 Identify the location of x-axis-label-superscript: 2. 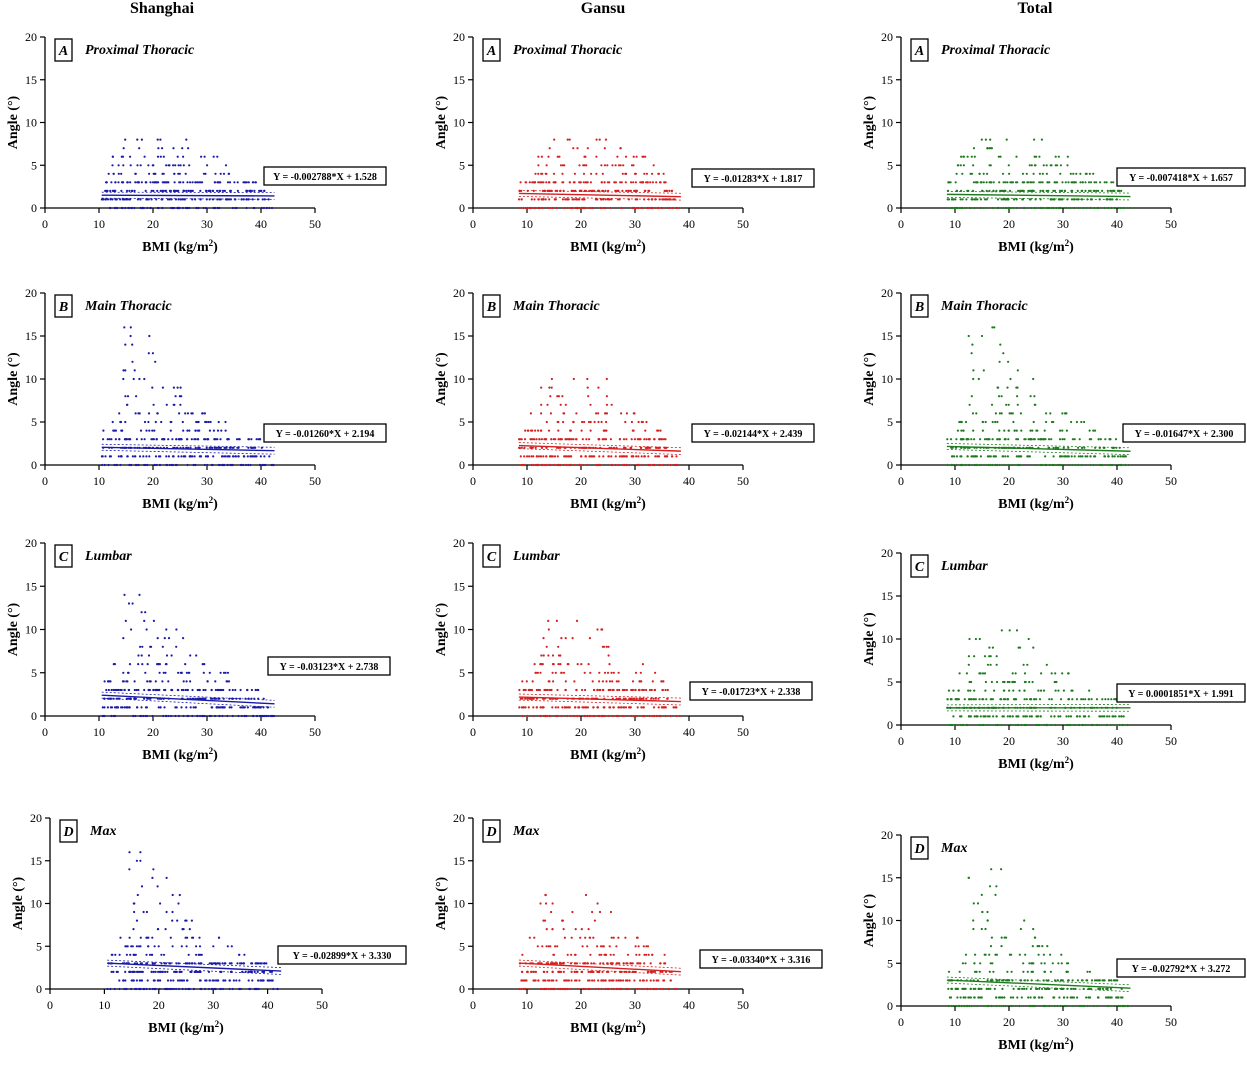
(639, 751).